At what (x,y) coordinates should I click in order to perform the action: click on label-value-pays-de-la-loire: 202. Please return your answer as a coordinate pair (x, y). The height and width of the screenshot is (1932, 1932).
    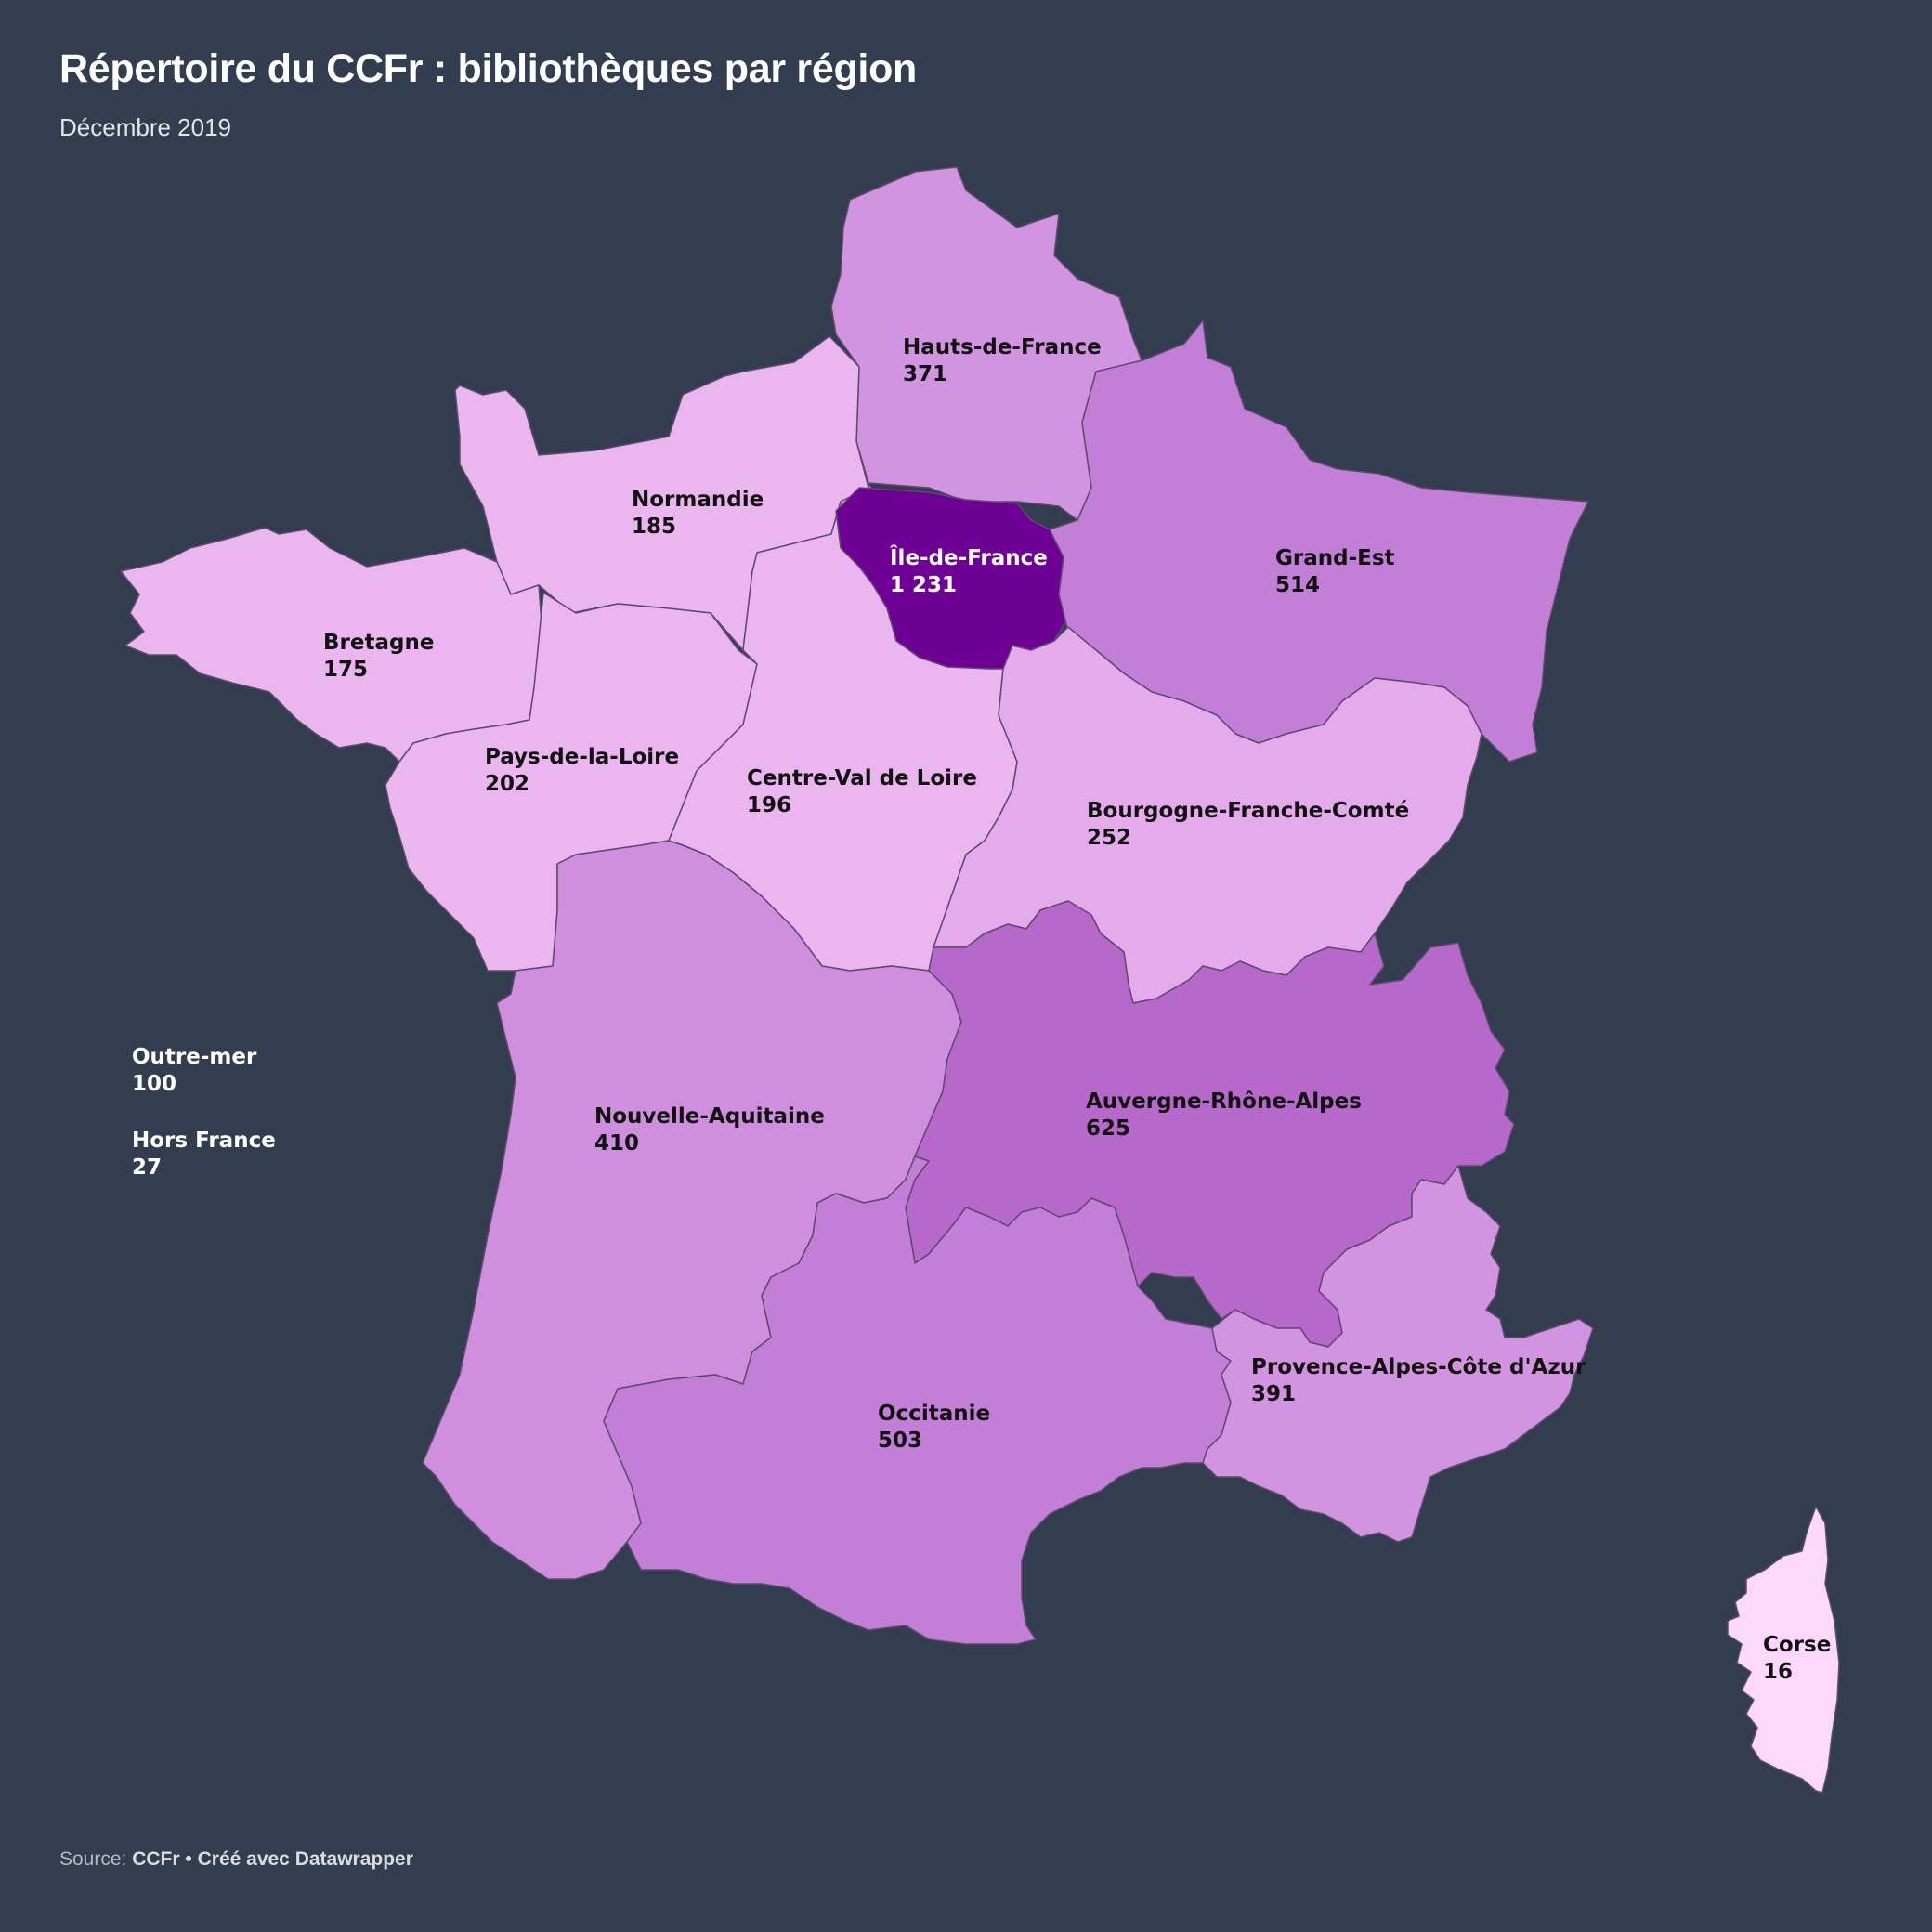
    Looking at the image, I should click on (507, 784).